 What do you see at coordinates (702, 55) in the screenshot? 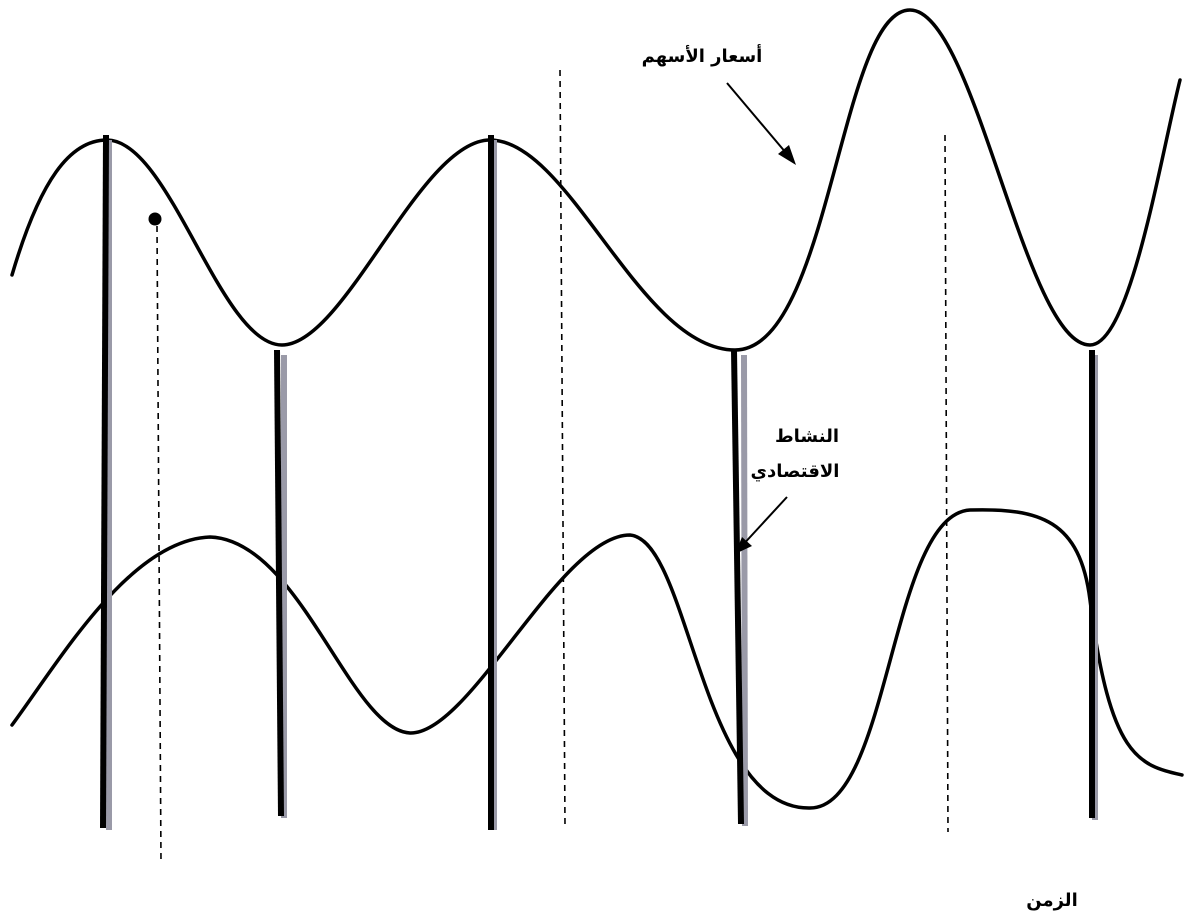
I see `stock-prices-label: أسعار الأسهم` at bounding box center [702, 55].